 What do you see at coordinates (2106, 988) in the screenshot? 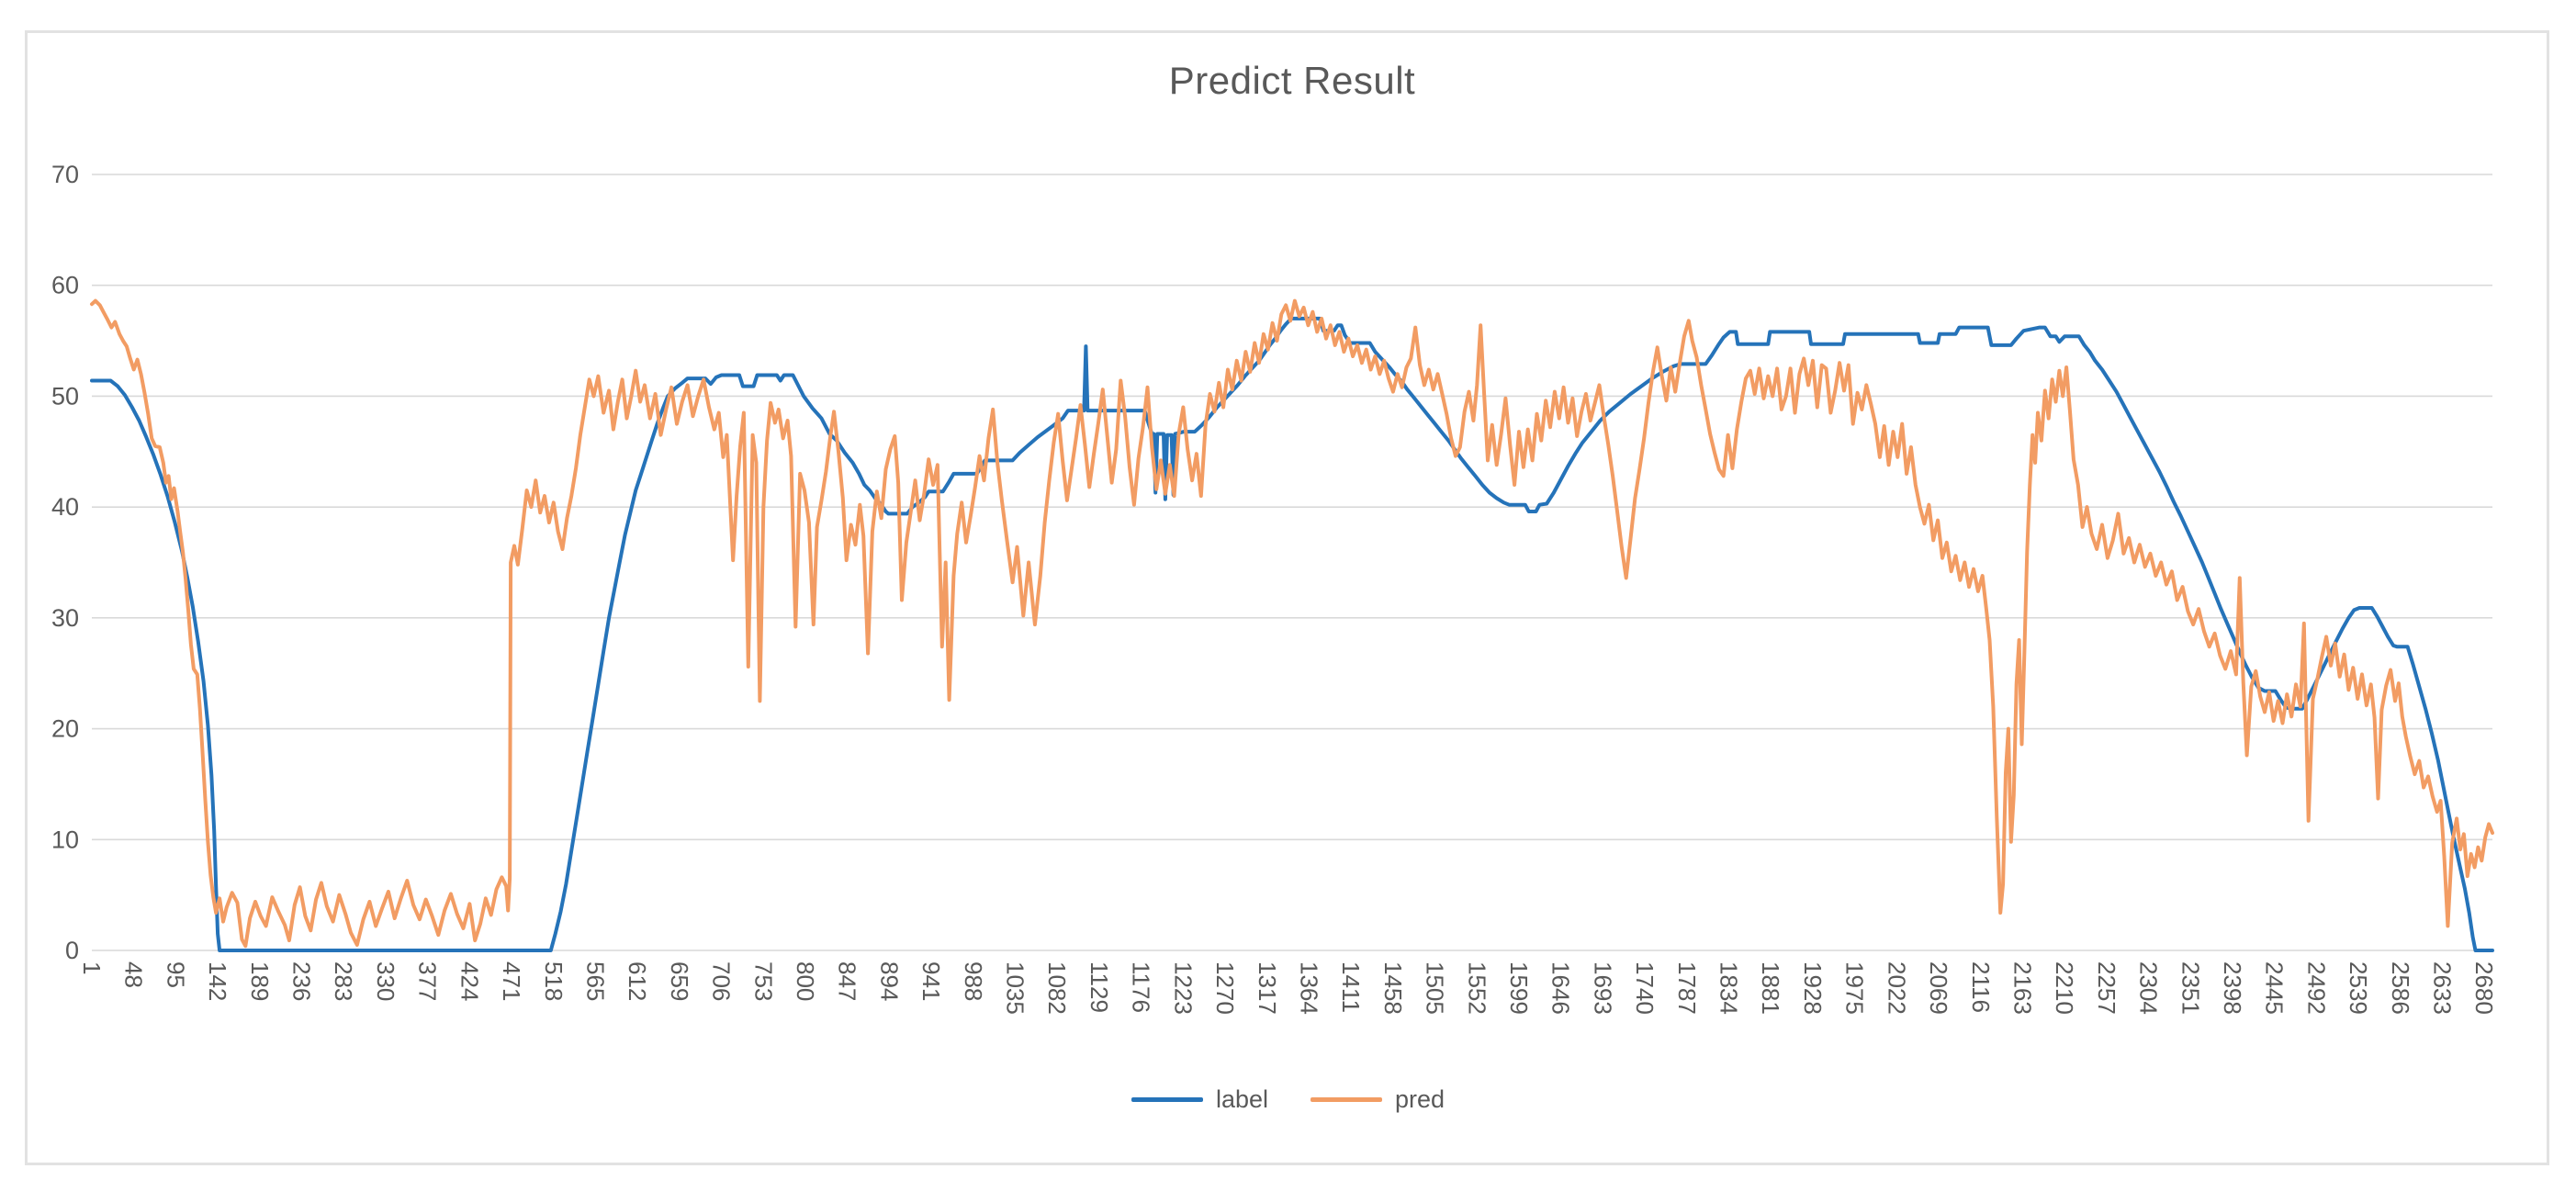
I see `x-tick-label-2257: 2257` at bounding box center [2106, 988].